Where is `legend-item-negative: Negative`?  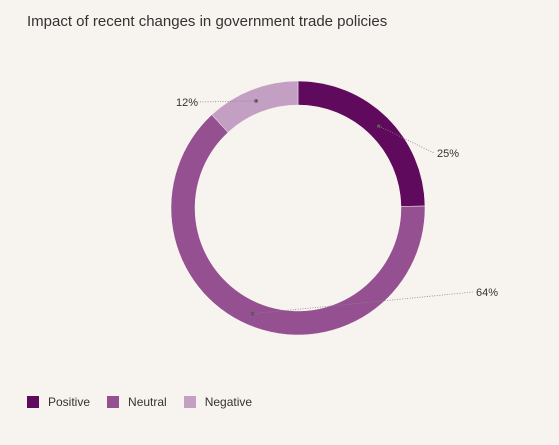
legend-item-negative: Negative is located at coordinates (218, 402).